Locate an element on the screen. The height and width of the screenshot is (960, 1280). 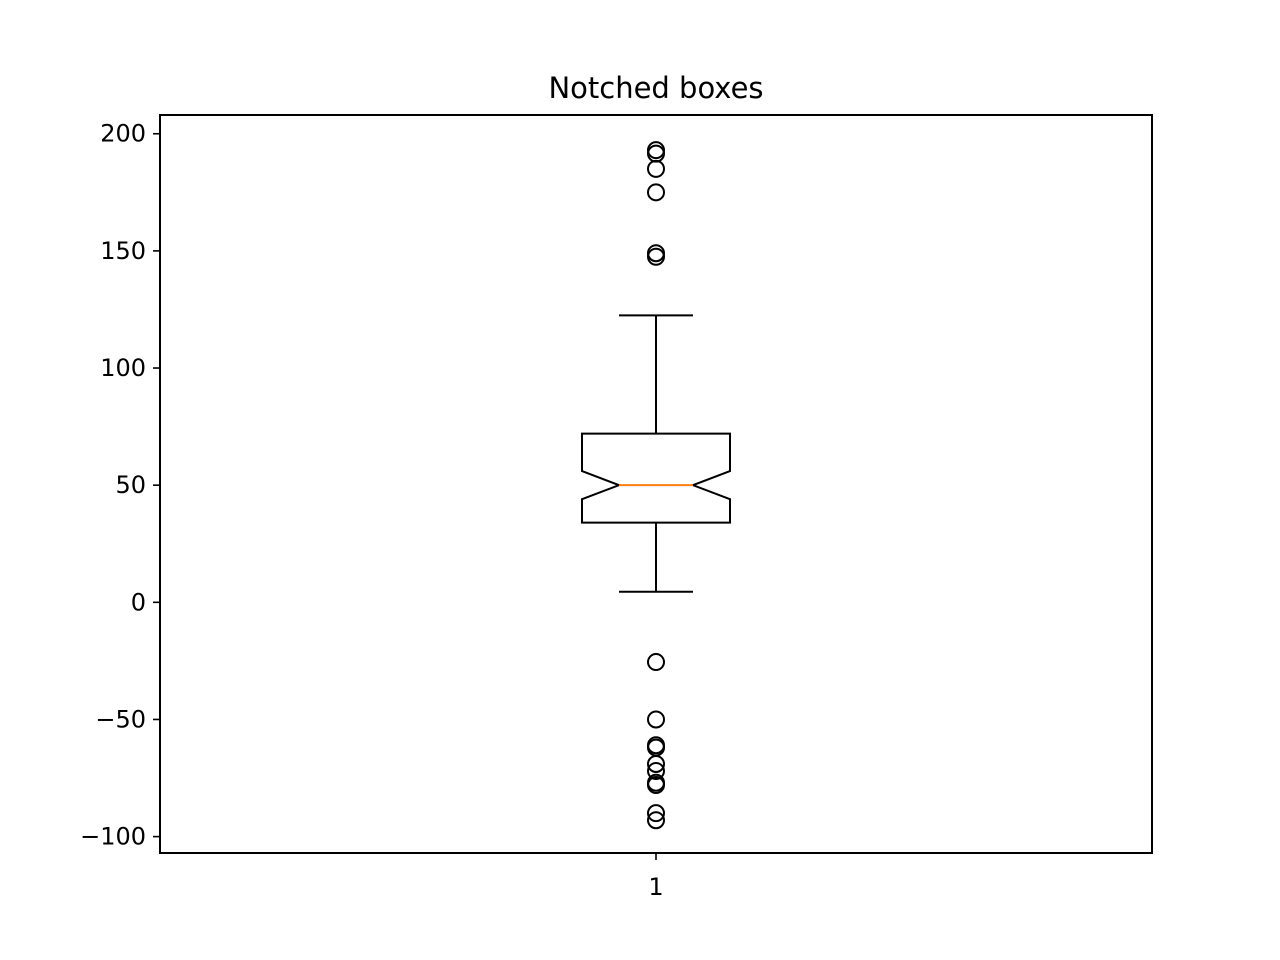
y-tick-label: 200 is located at coordinates (123, 134).